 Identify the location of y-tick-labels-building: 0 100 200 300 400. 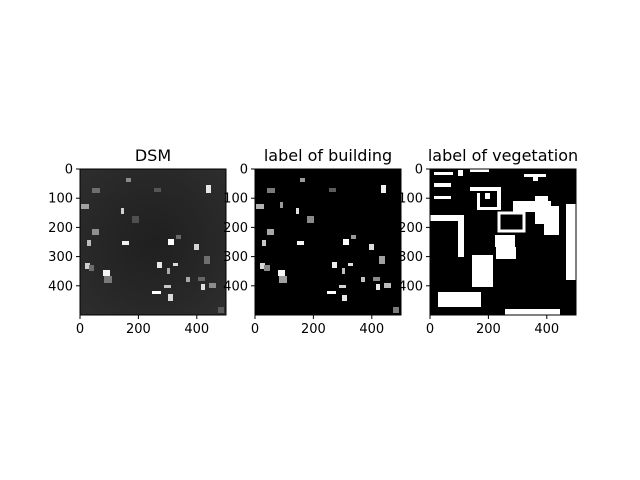
(235, 229).